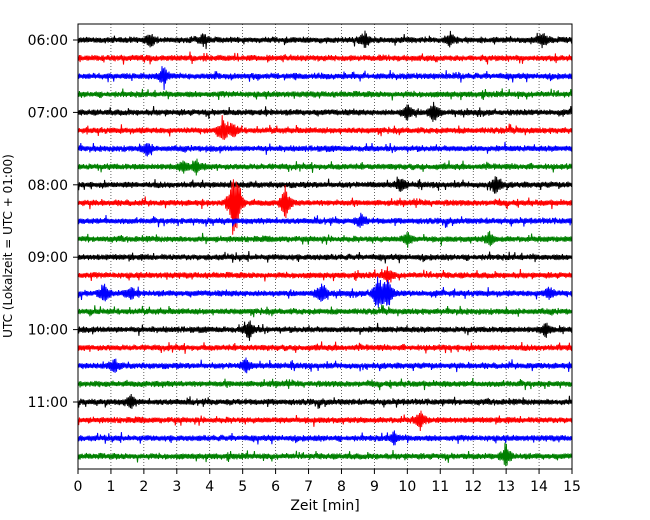  I want to click on x-tick-label: 10, so click(407, 487).